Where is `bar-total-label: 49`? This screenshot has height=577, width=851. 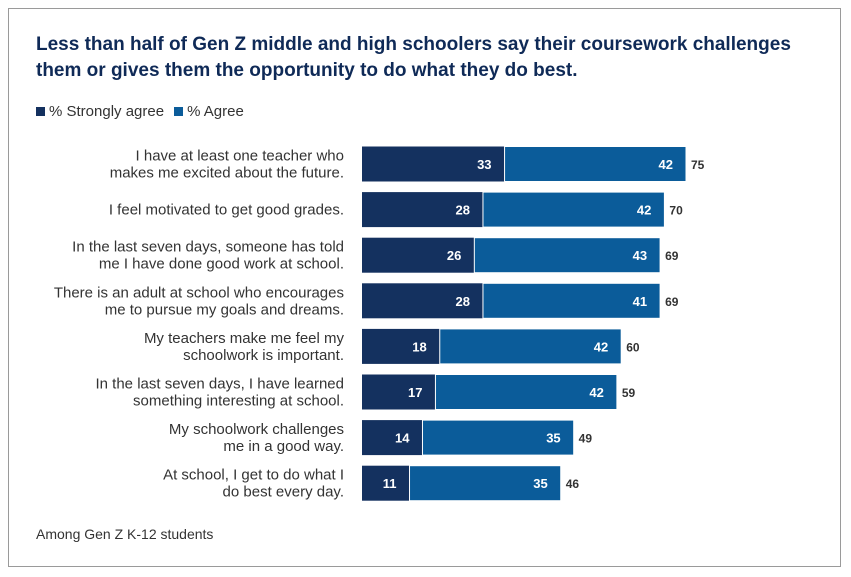
bar-total-label: 49 is located at coordinates (586, 439).